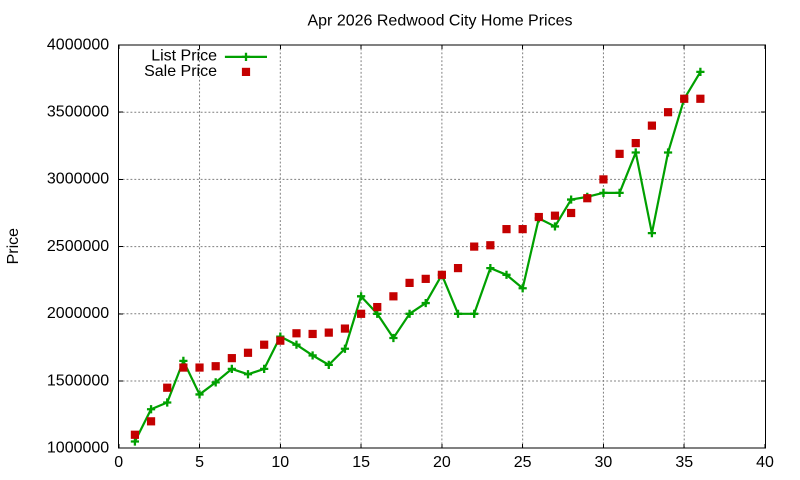 The height and width of the screenshot is (480, 800). I want to click on svg-text:Apr 2026 Redwood City Home Pri: Apr 2026 Redwood City Home Prices, so click(439, 21).